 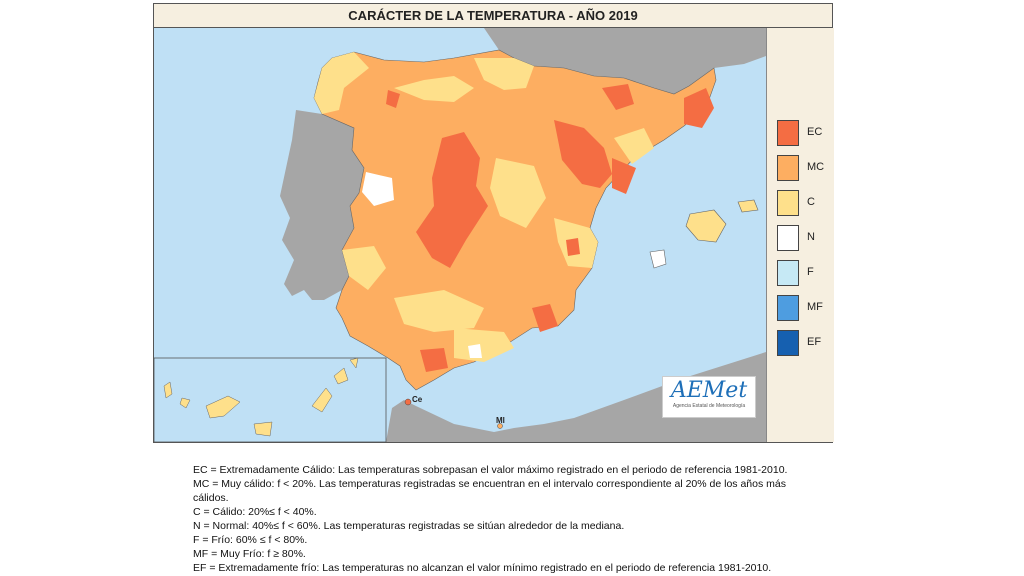 What do you see at coordinates (709, 390) in the screenshot?
I see `logo-text: AEMet` at bounding box center [709, 390].